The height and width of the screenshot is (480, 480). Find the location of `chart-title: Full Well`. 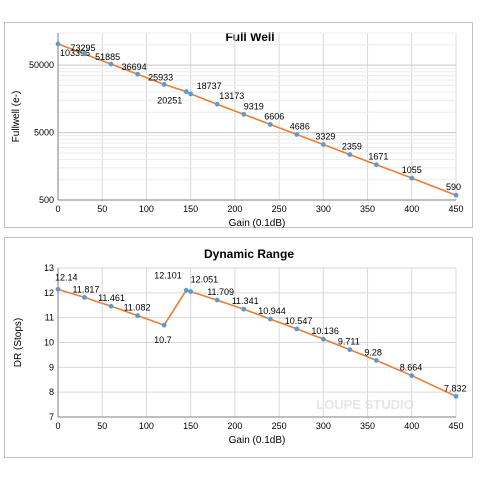

chart-title: Full Well is located at coordinates (249, 37).